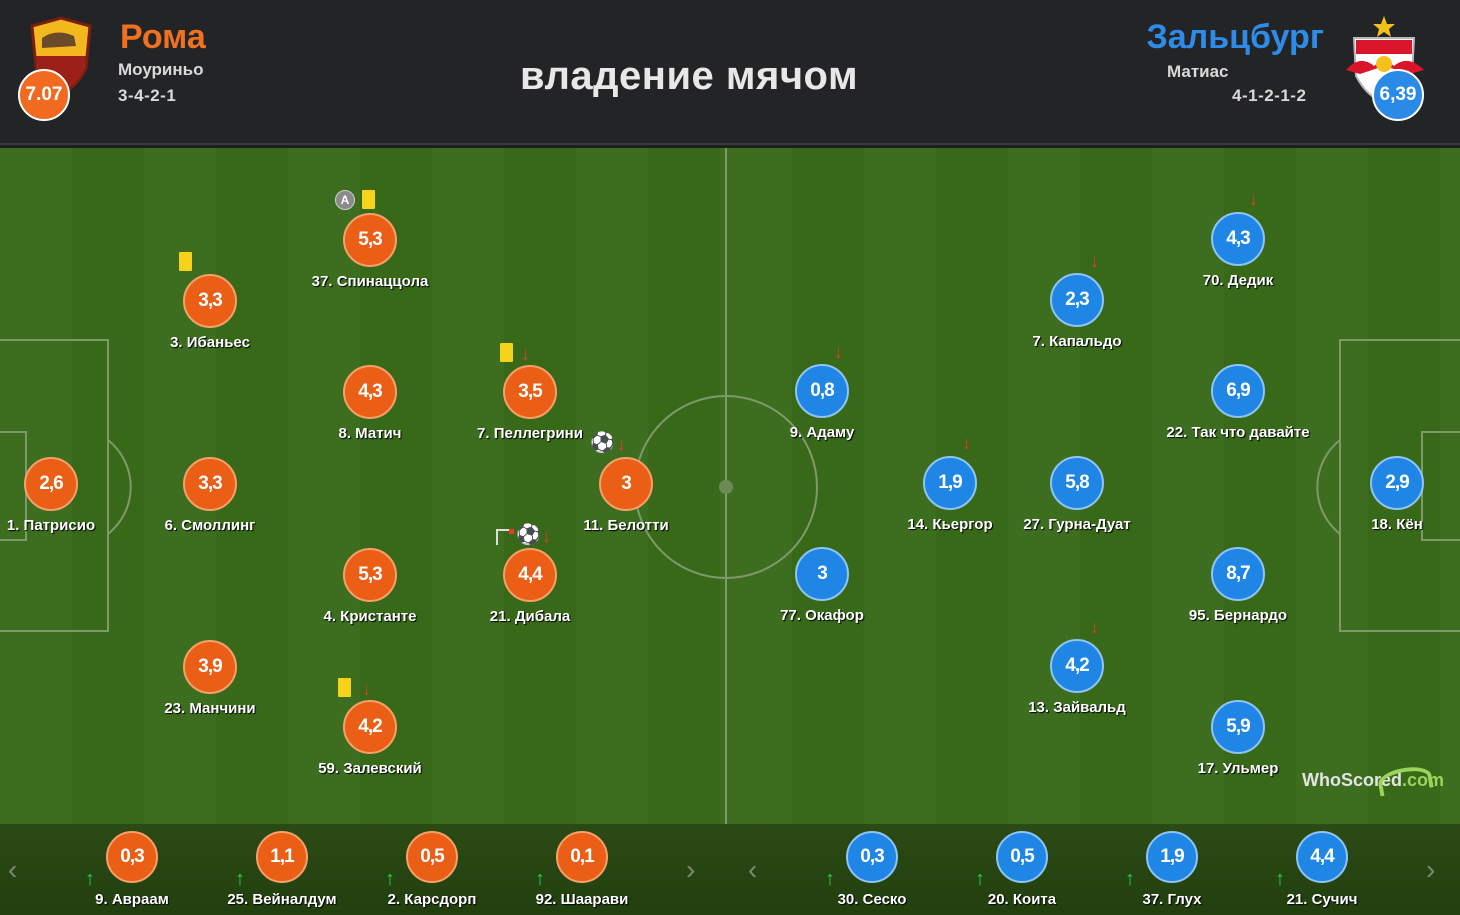 This screenshot has height=915, width=1460. Describe the element at coordinates (1238, 404) in the screenshot. I see `player-away-solet: 6,9 22. Так что давайте` at that location.